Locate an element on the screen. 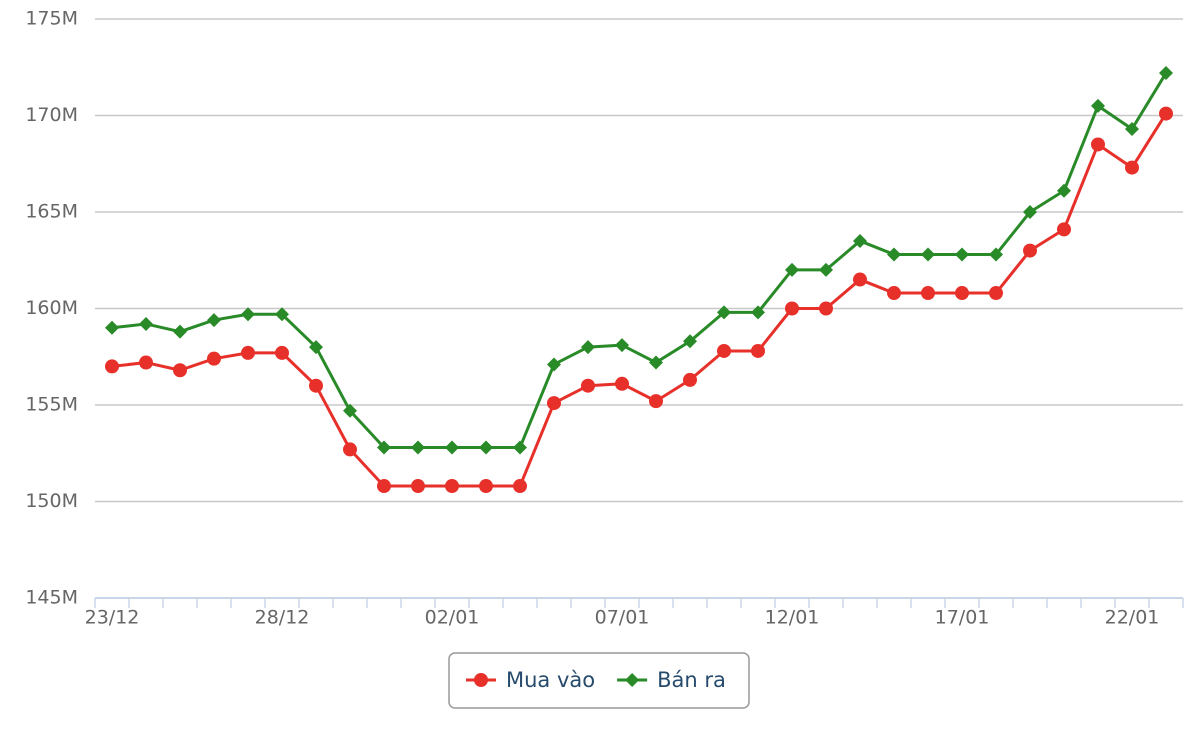 The height and width of the screenshot is (740, 1200). y-tick-label: 150M is located at coordinates (51, 501).